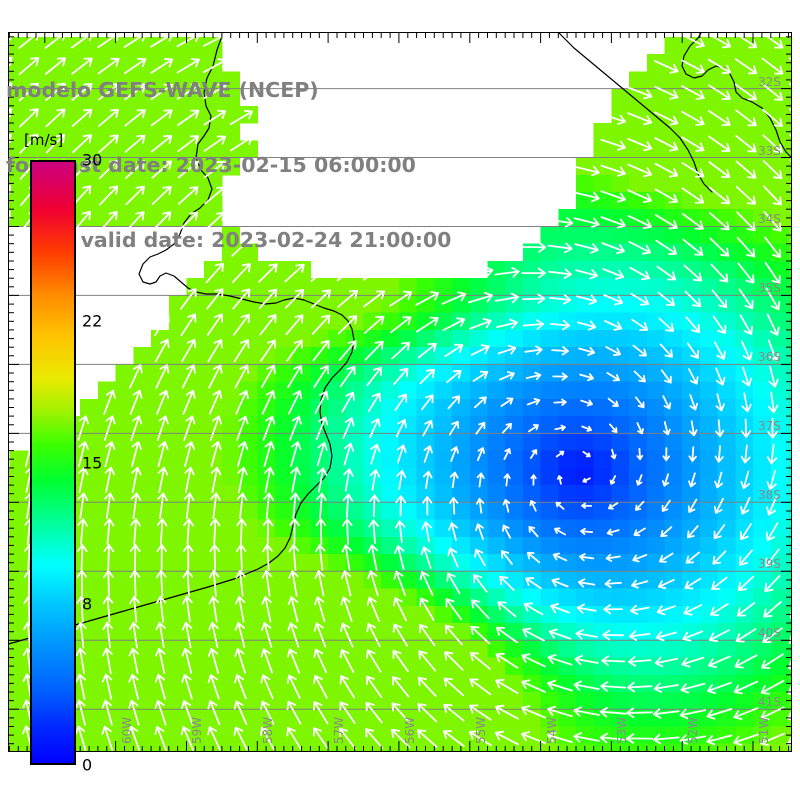 The image size is (800, 800). Describe the element at coordinates (622, 730) in the screenshot. I see `lon-label-53W: 53W` at that location.